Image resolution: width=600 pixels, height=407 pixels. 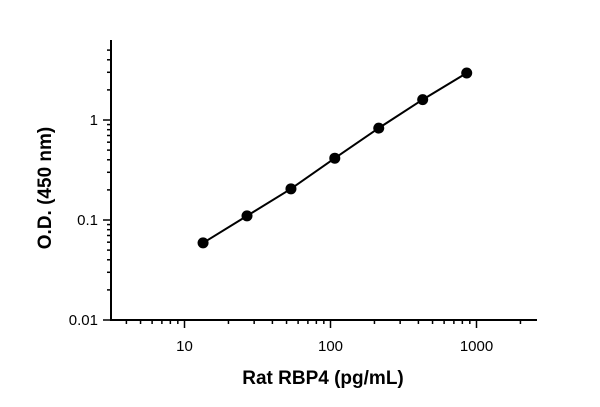 What do you see at coordinates (94, 120) in the screenshot?
I see `y-tick-label: 1` at bounding box center [94, 120].